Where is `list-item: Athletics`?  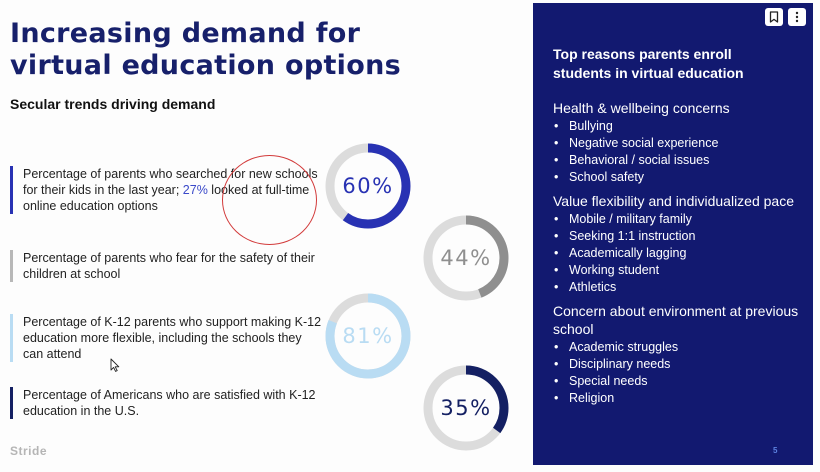 list-item: Athletics is located at coordinates (678, 287).